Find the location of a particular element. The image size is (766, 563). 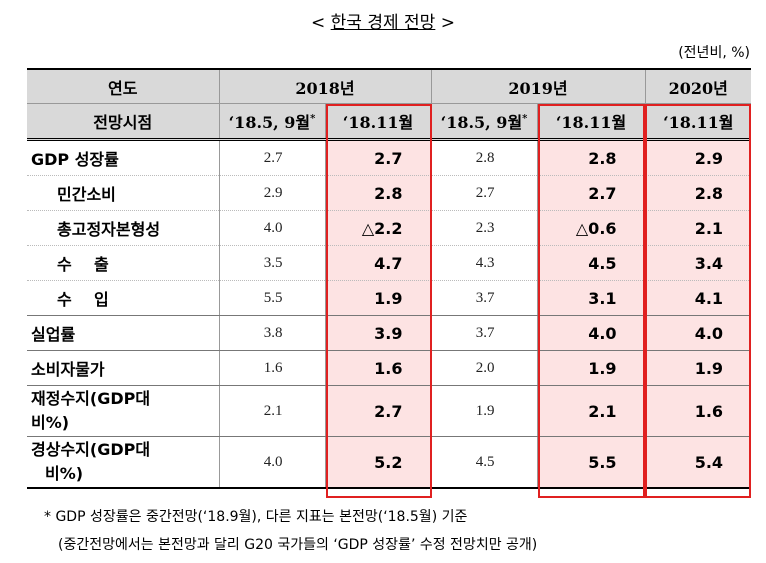

cell-highlight: 5.4 is located at coordinates (698, 462).